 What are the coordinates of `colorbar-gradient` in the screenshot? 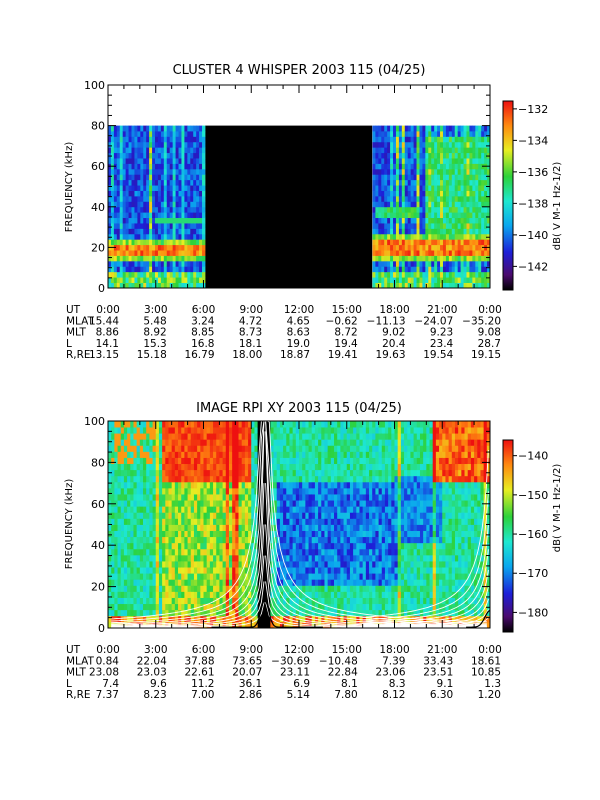 It's located at (508, 195).